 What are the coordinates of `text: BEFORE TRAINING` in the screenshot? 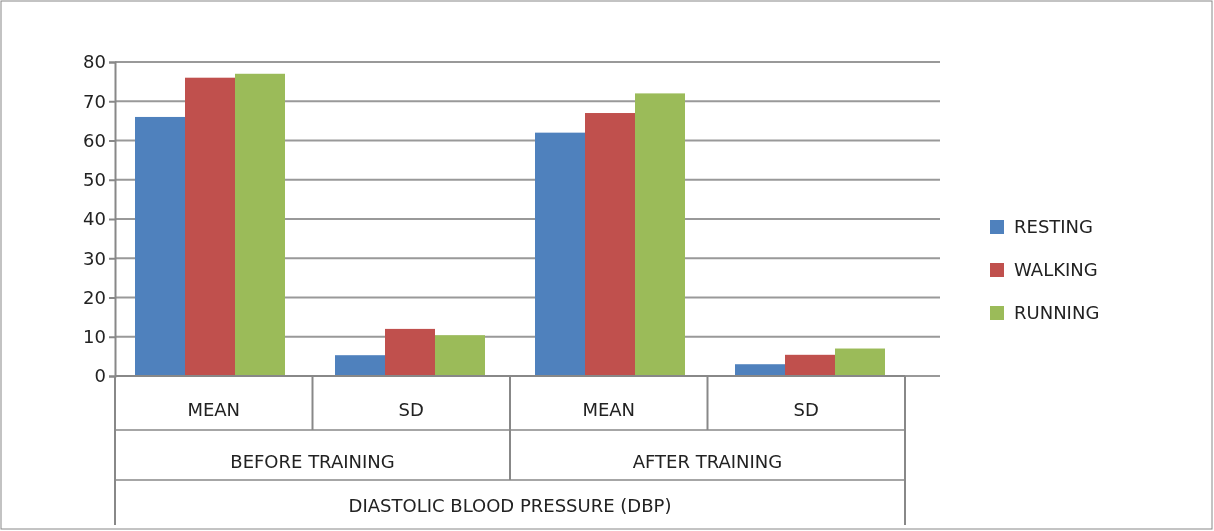 It's located at (312, 461).